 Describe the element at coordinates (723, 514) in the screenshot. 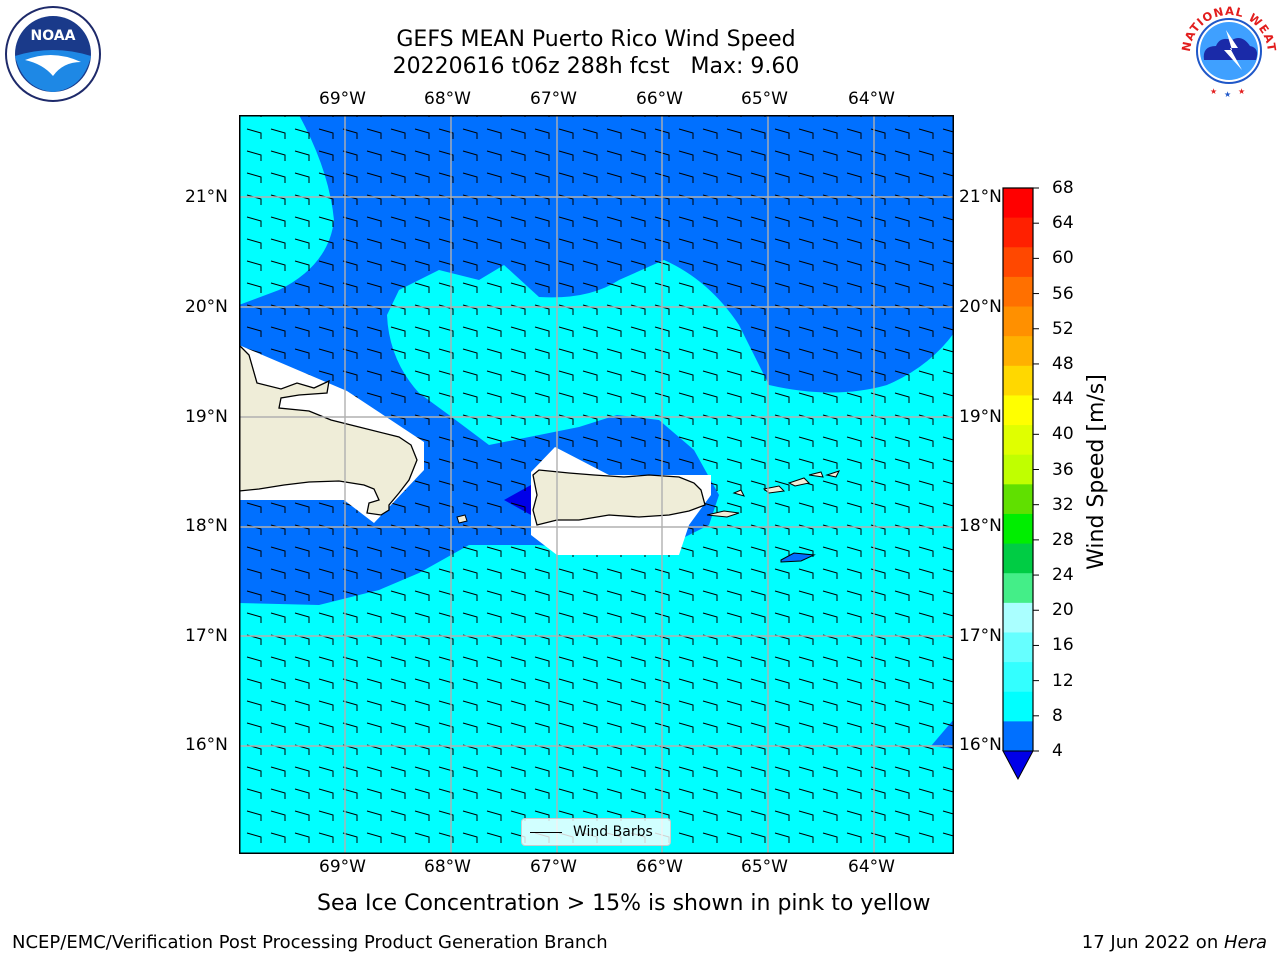

I see `vieques-islet` at that location.